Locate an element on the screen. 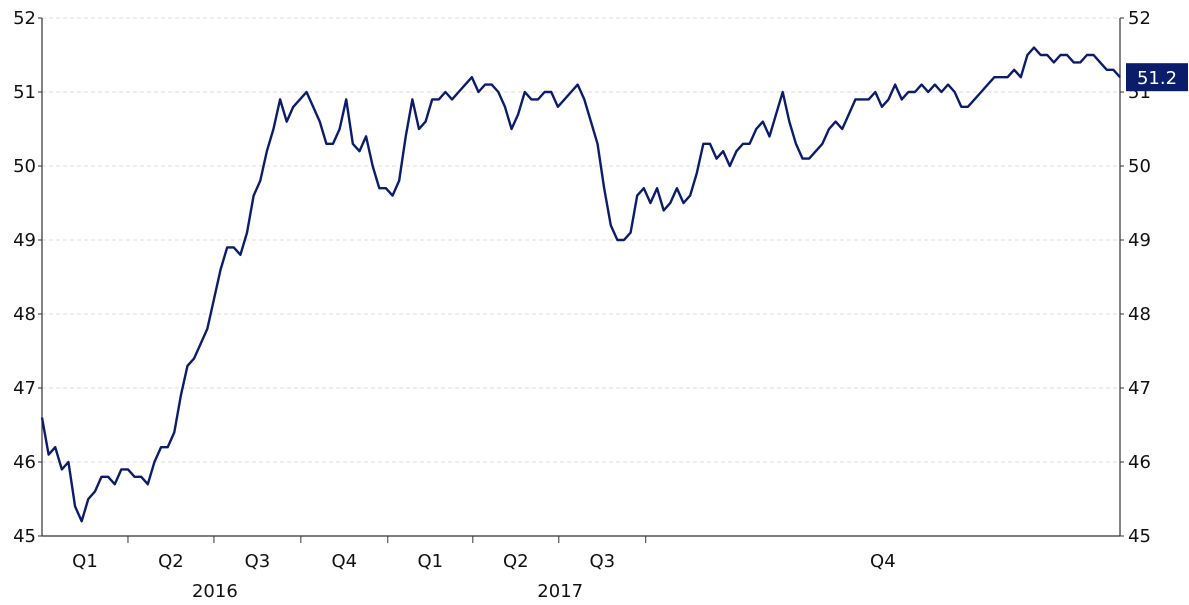 The image size is (1189, 605). y-tick-label-right: 47 is located at coordinates (1139, 388).